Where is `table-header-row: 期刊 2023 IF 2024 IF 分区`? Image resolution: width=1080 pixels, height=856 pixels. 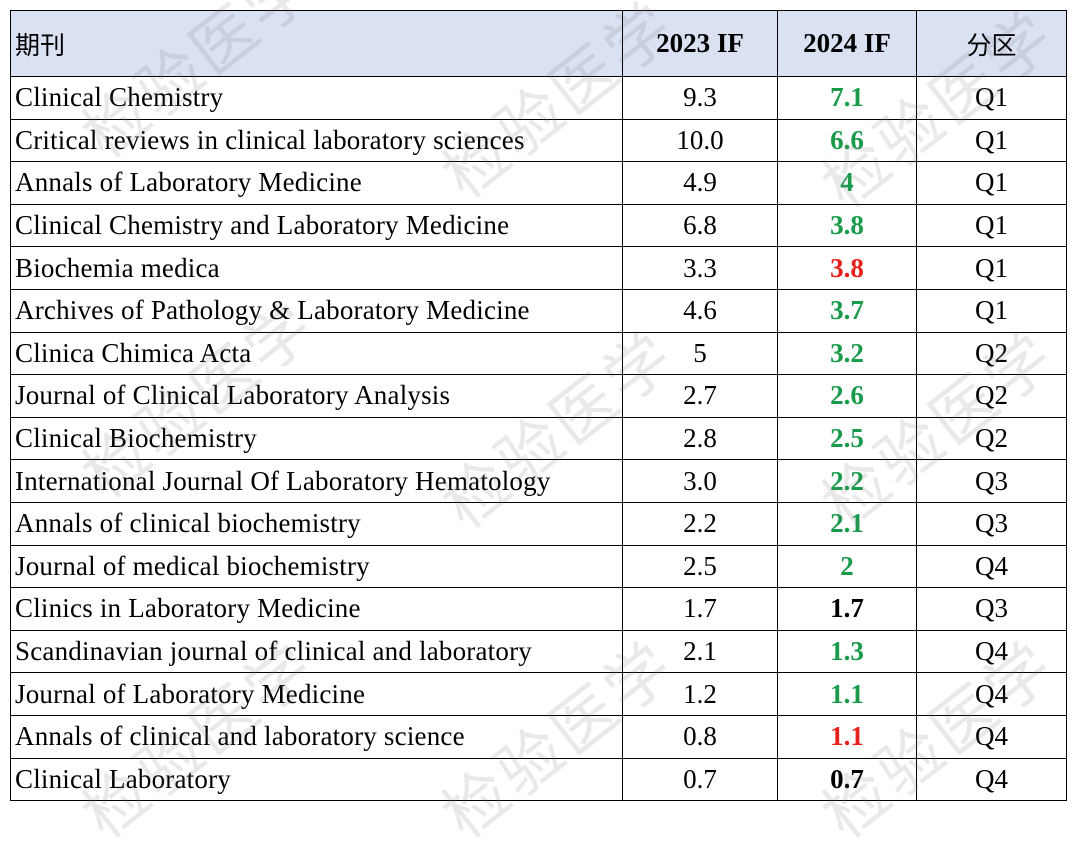 table-header-row: 期刊 2023 IF 2024 IF 分区 is located at coordinates (538, 43).